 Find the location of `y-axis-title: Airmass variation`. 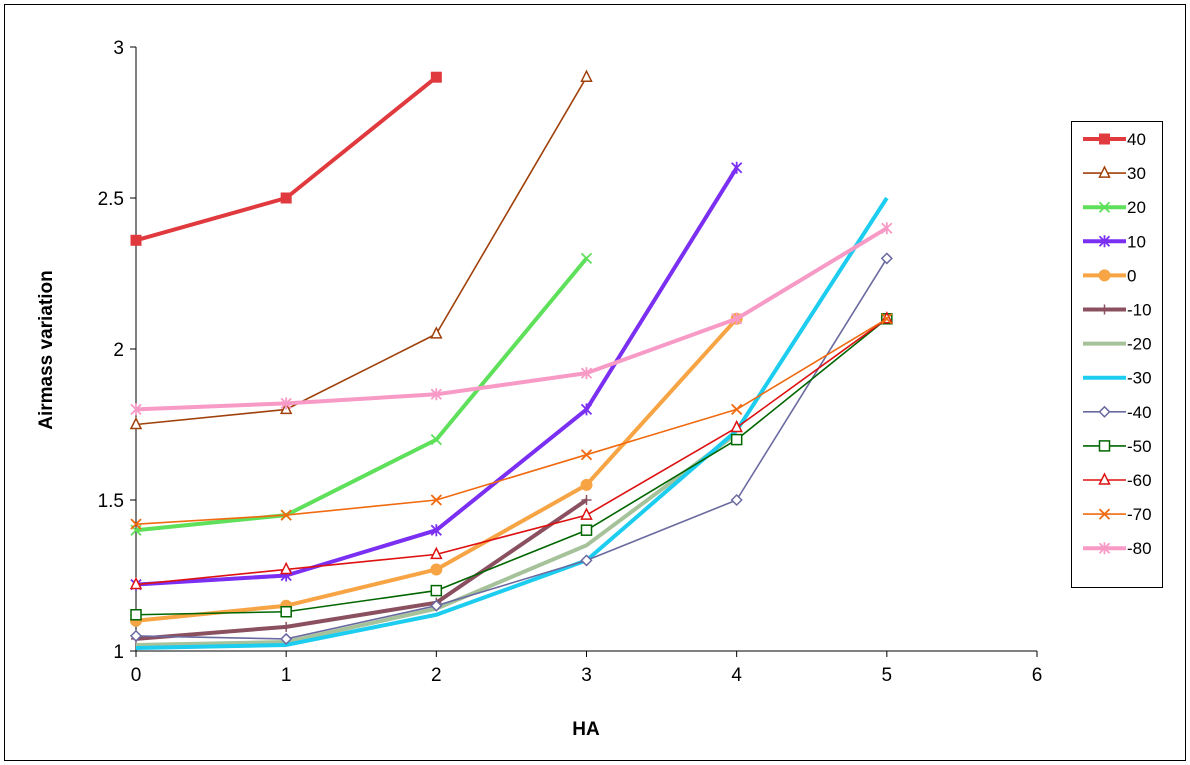

y-axis-title: Airmass variation is located at coordinates (46, 349).